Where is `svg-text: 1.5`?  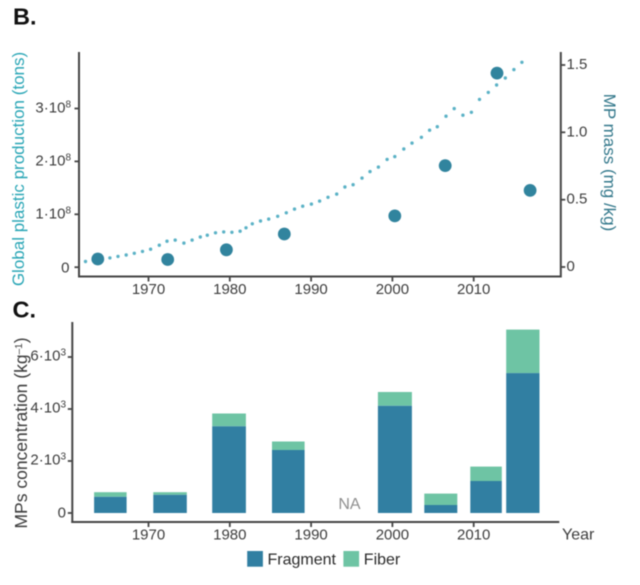
svg-text: 1.5 is located at coordinates (577, 64).